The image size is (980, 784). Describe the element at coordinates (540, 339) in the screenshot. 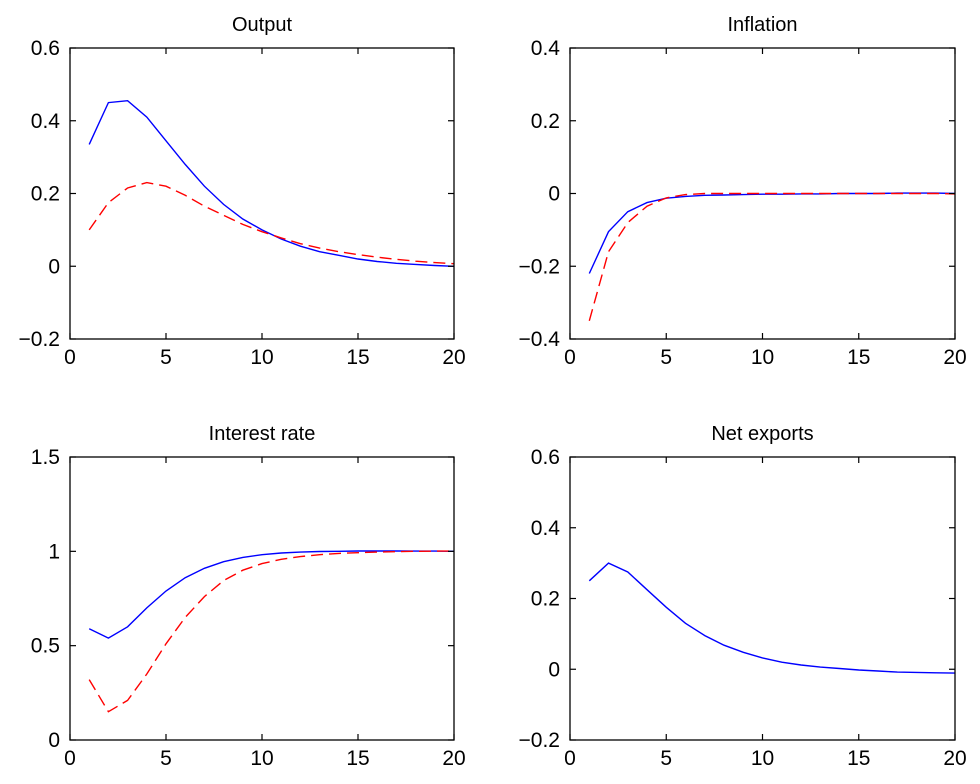

I see `y-tick-label: −0.4` at that location.